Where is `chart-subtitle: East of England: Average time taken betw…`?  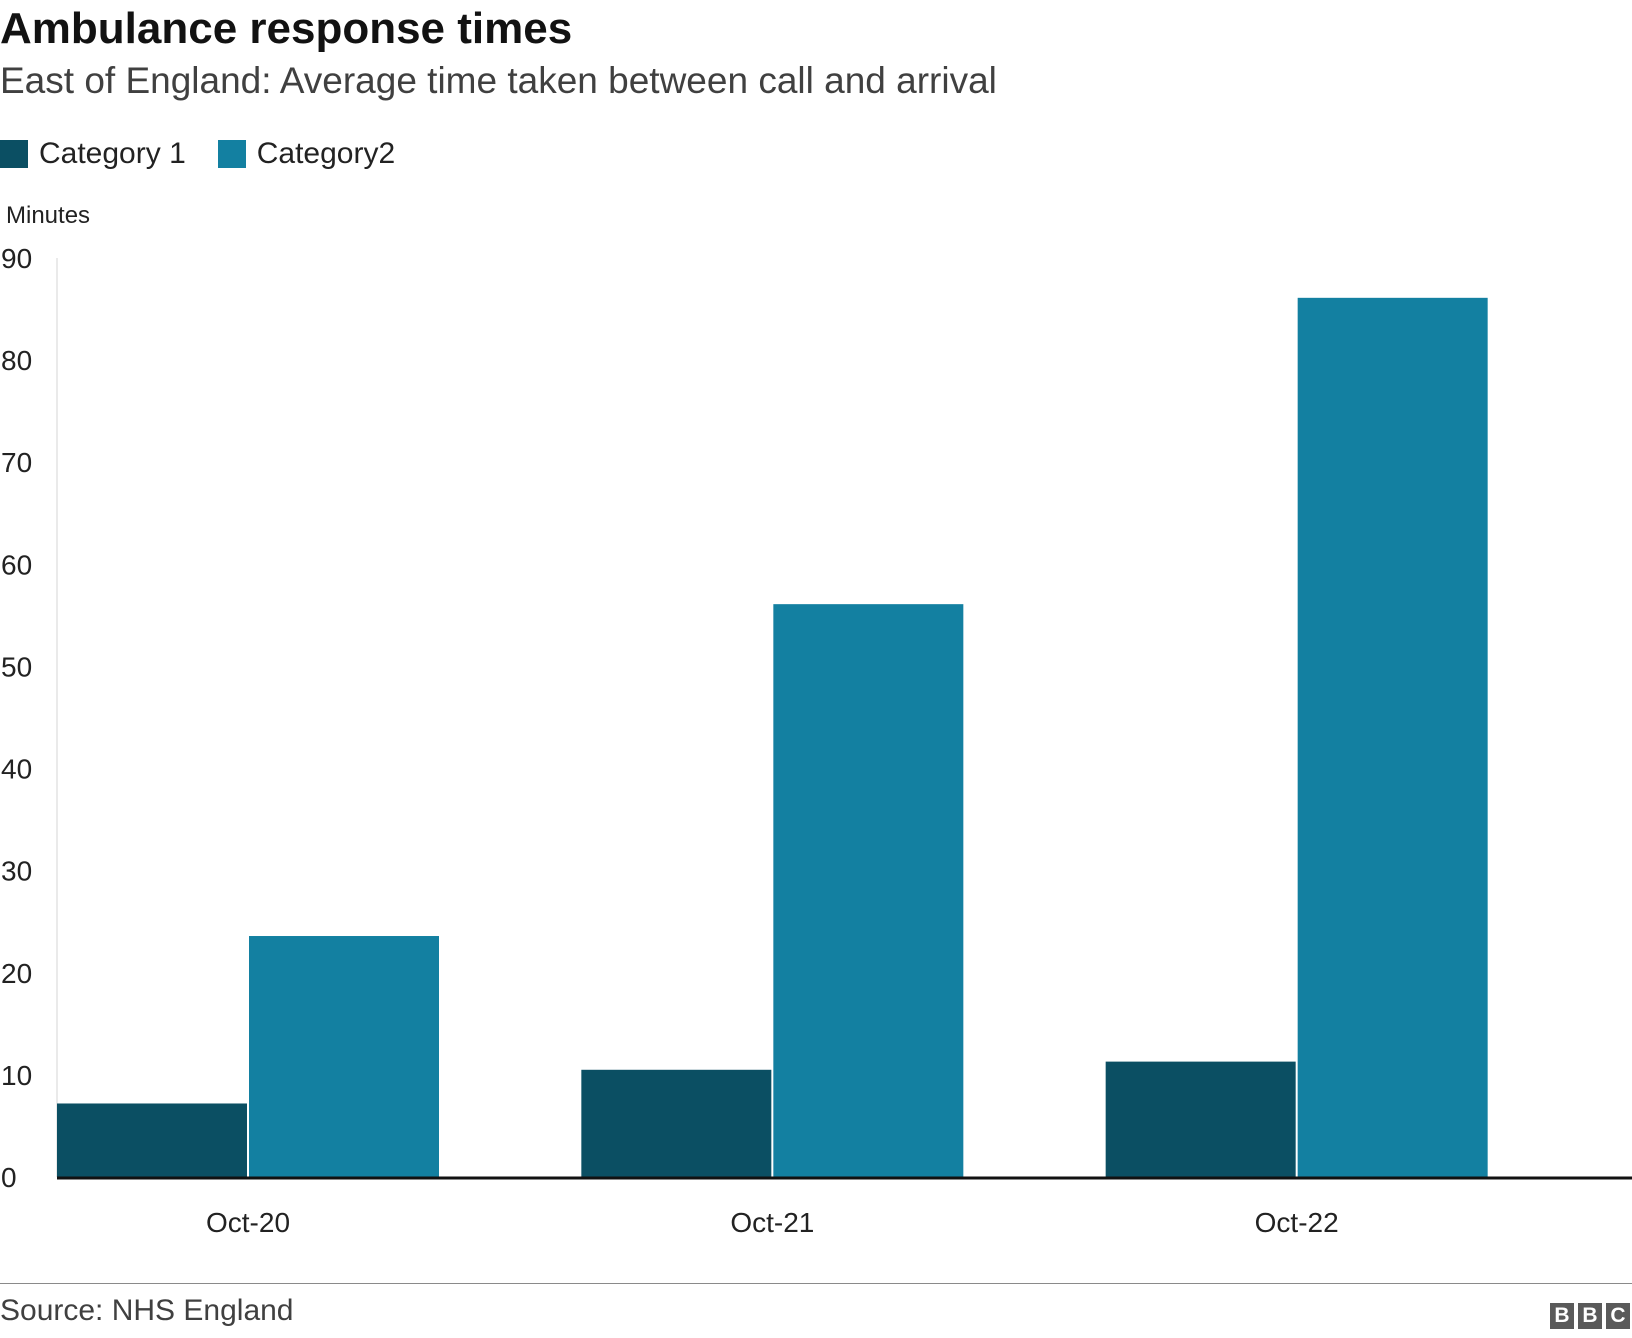
chart-subtitle: East of England: Average time taken betw… is located at coordinates (498, 80).